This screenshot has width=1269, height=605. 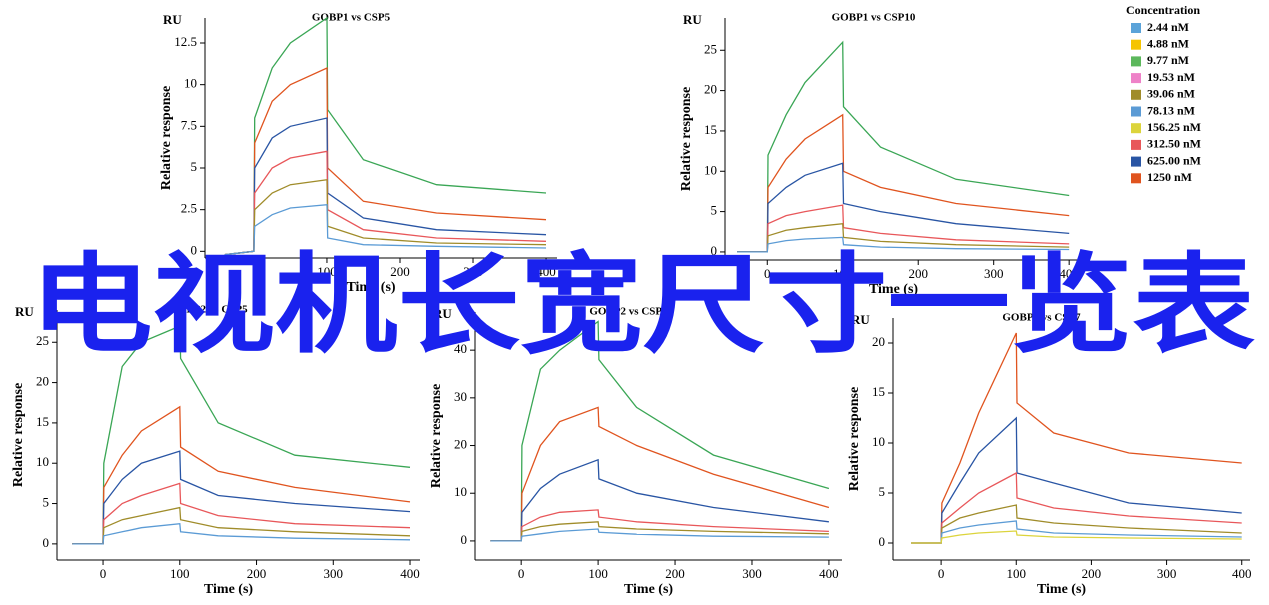 I want to click on chart-title: GOBP2 vs CSP7, so click(x=1041, y=318).